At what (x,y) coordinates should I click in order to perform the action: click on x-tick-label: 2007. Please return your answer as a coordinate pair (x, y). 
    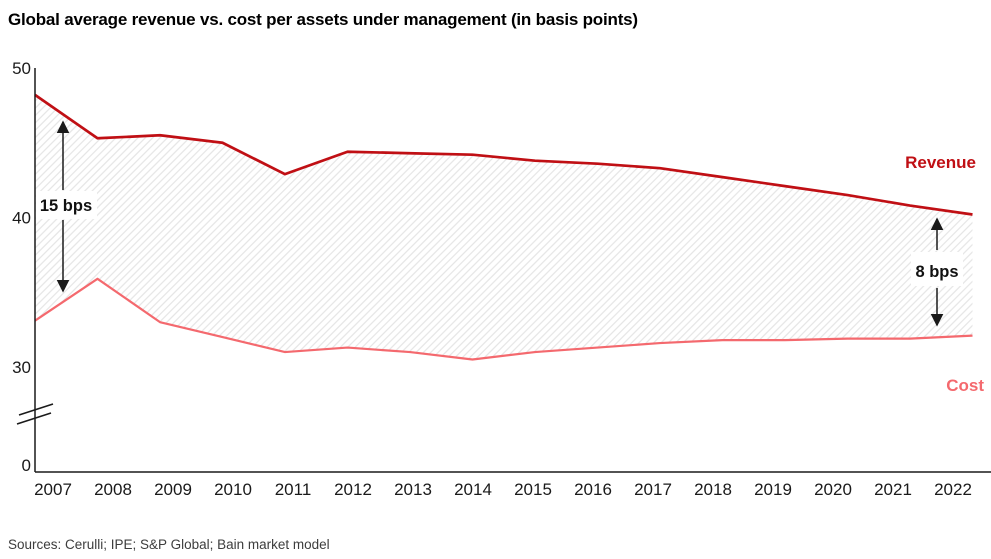
    Looking at the image, I should click on (53, 489).